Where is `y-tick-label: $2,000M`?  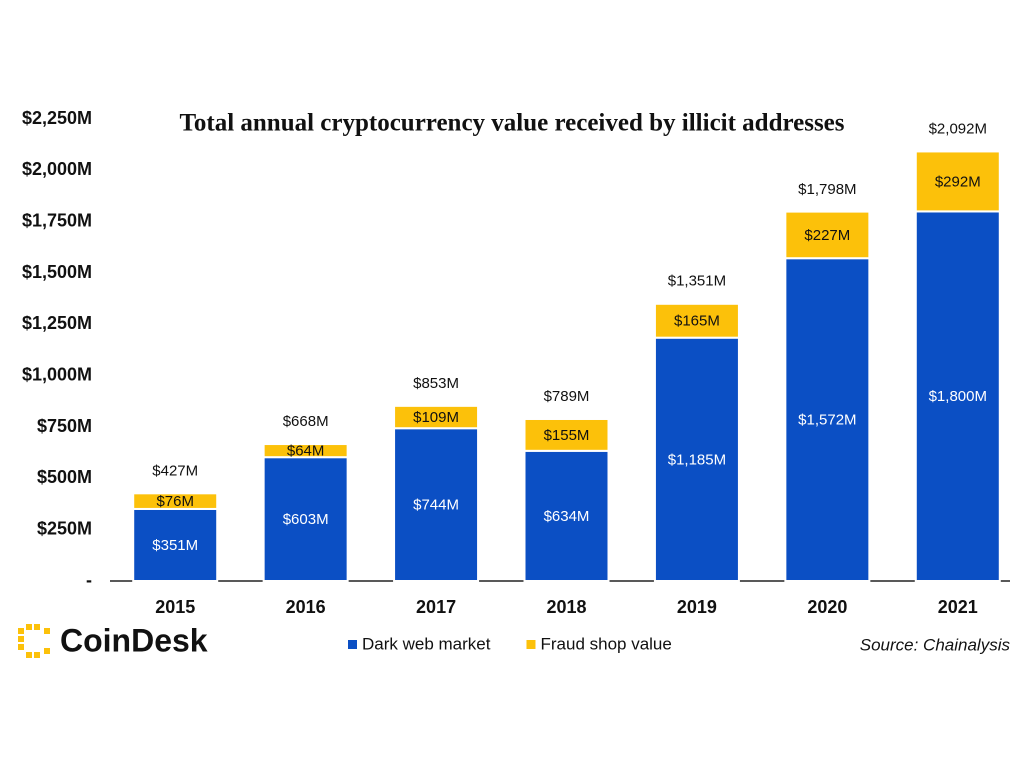
y-tick-label: $2,000M is located at coordinates (57, 169).